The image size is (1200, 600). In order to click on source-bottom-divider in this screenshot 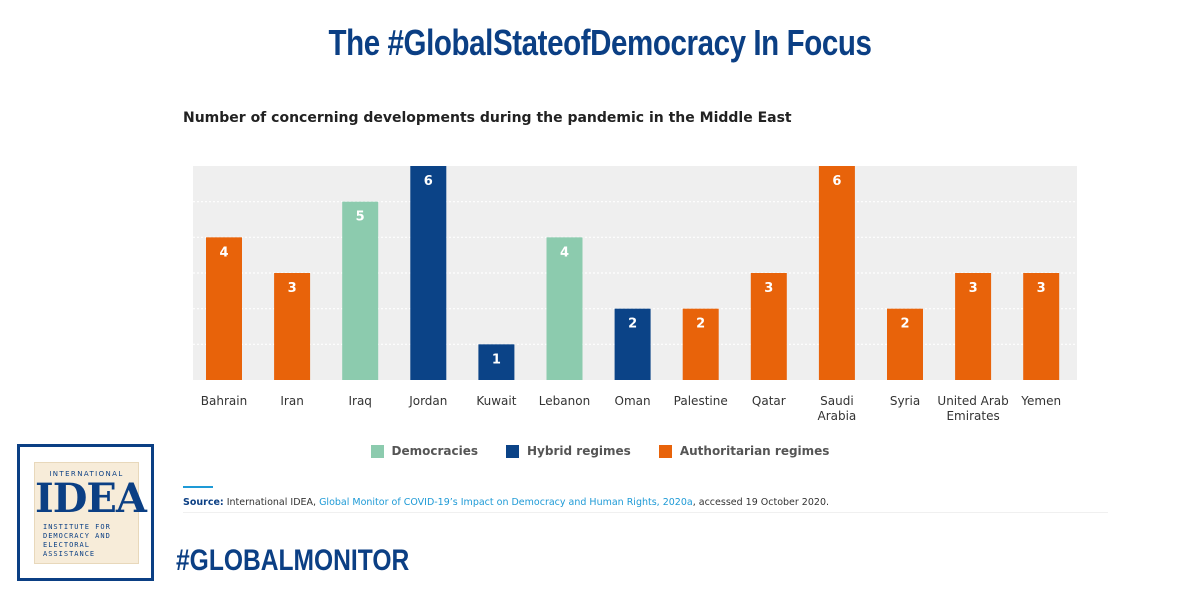, I will do `click(645, 512)`.